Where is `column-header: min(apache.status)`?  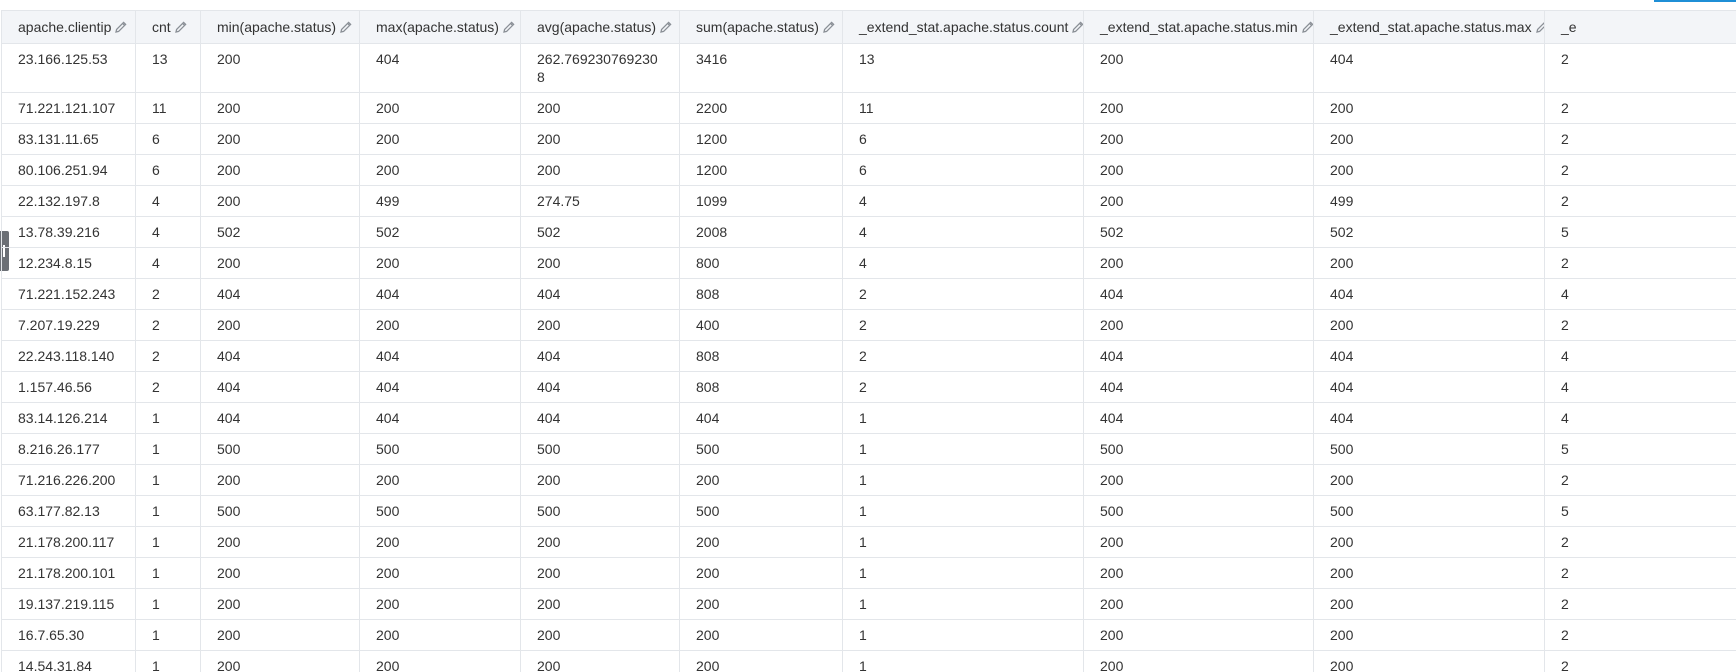
column-header: min(apache.status) is located at coordinates (280, 27).